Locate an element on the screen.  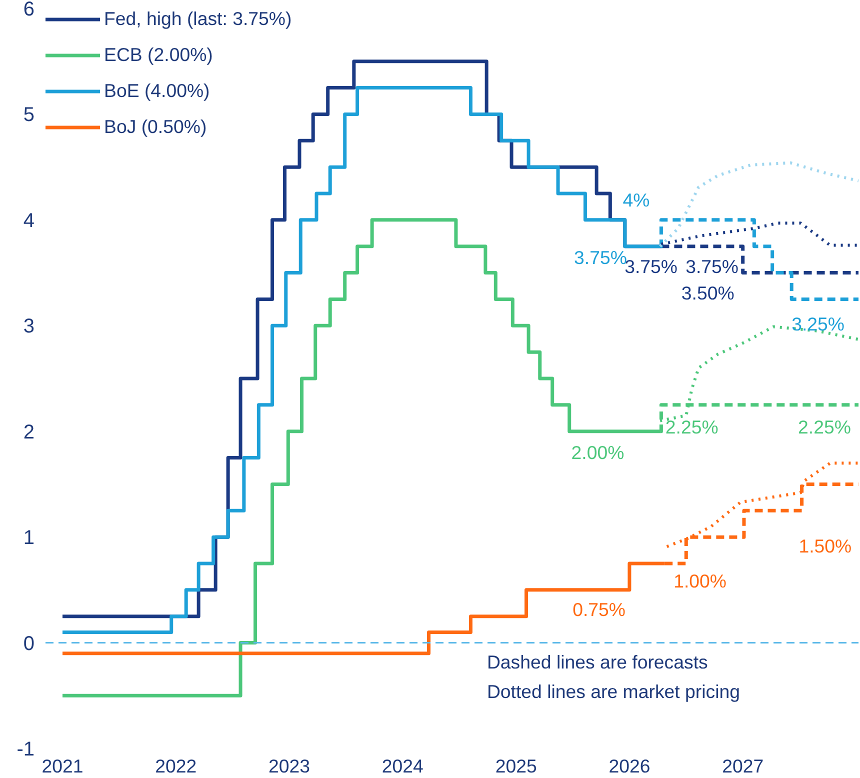
y-tick-label: 1 is located at coordinates (28, 538).